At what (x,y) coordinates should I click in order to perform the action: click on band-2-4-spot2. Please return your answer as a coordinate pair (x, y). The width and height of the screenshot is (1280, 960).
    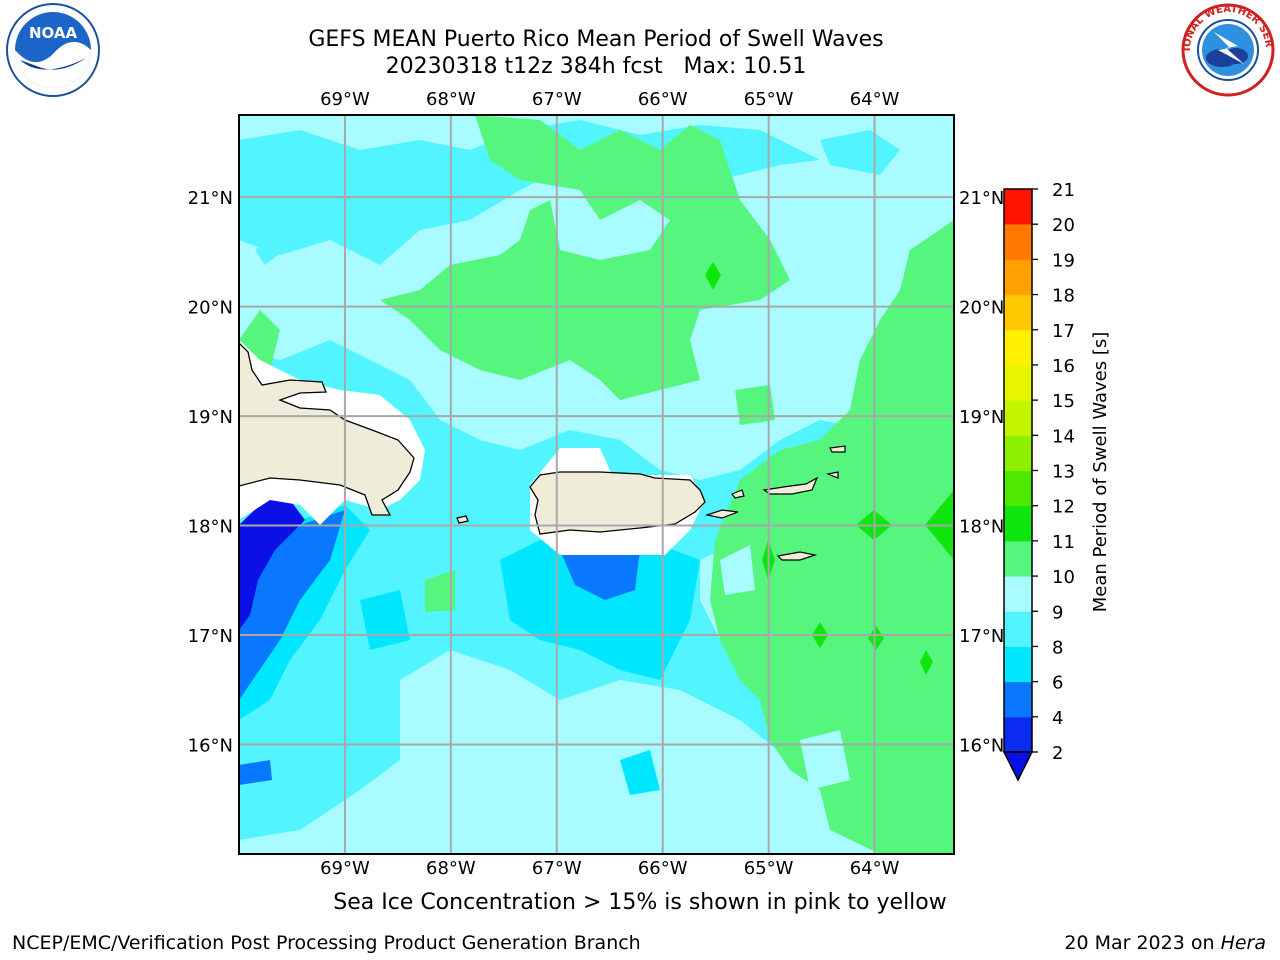
    Looking at the image, I should click on (255, 772).